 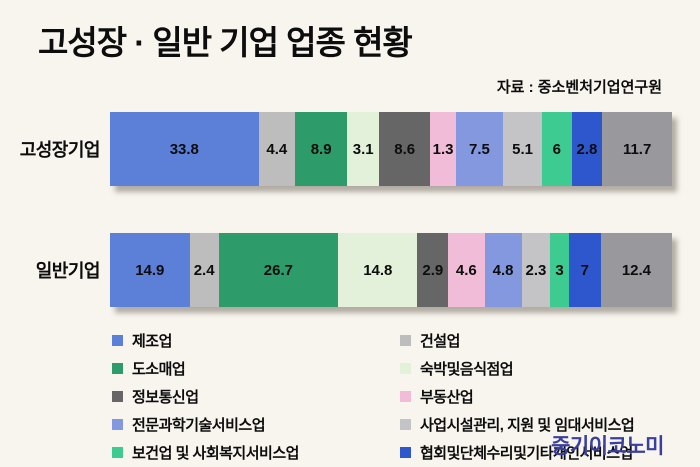 I want to click on segment-value-label: 5.1, so click(x=522, y=149).